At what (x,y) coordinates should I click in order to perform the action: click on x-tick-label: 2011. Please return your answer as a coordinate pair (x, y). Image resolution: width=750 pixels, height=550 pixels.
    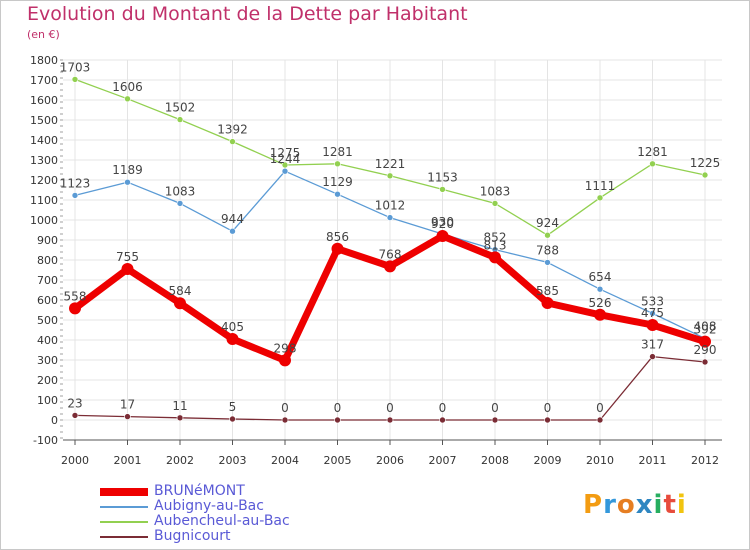
    Looking at the image, I should click on (653, 460).